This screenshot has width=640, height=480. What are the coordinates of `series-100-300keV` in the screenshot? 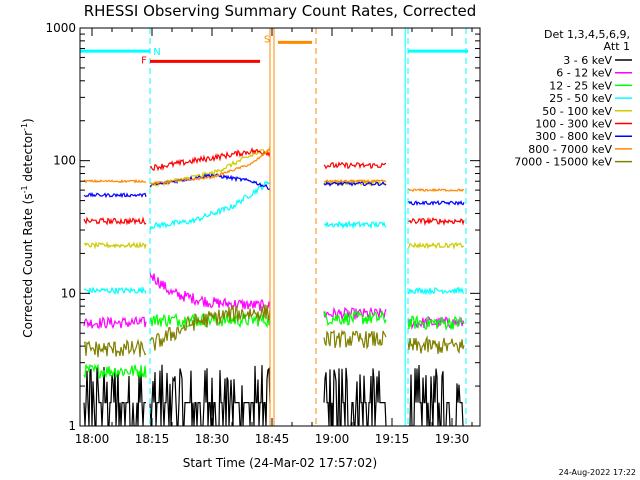 It's located at (274, 186).